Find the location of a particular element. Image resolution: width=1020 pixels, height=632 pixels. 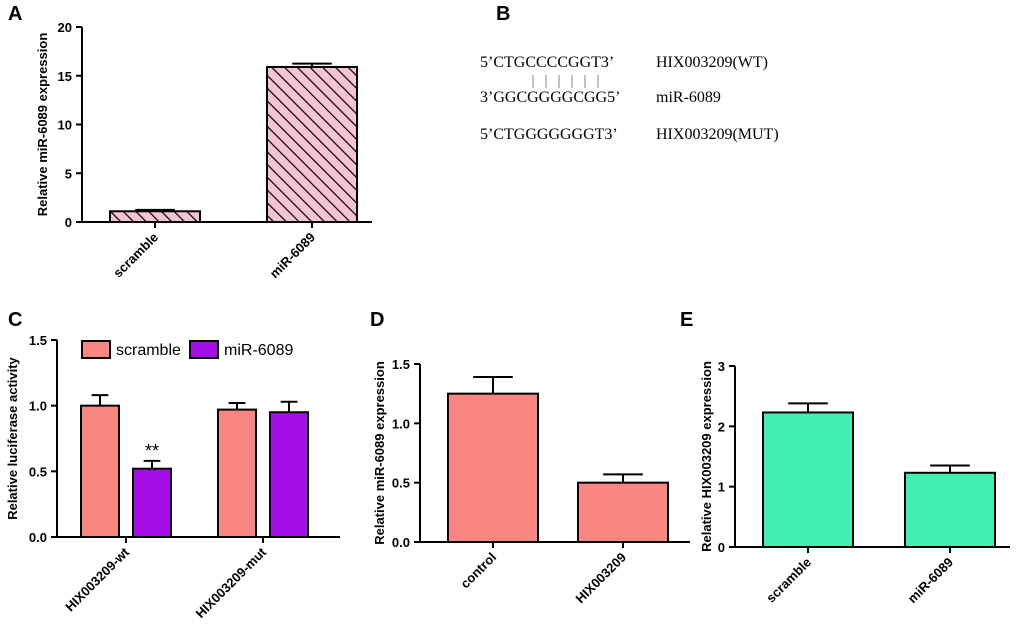

bar-hix003209 is located at coordinates (623, 512).